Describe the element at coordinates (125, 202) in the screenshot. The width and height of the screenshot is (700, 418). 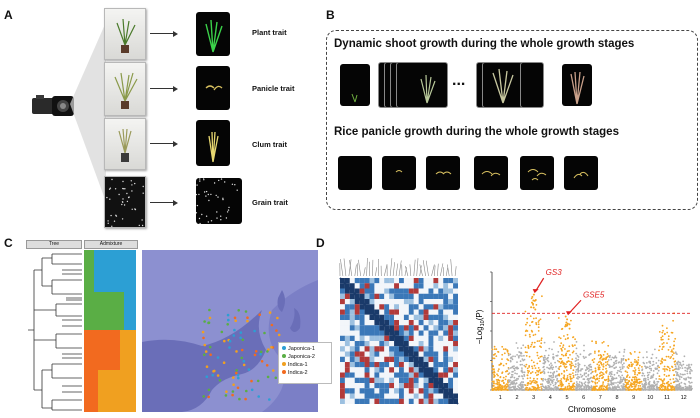
I see `grain-photo` at that location.